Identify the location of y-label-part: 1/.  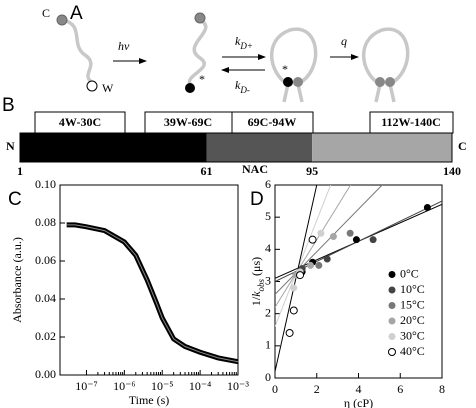
(256, 301).